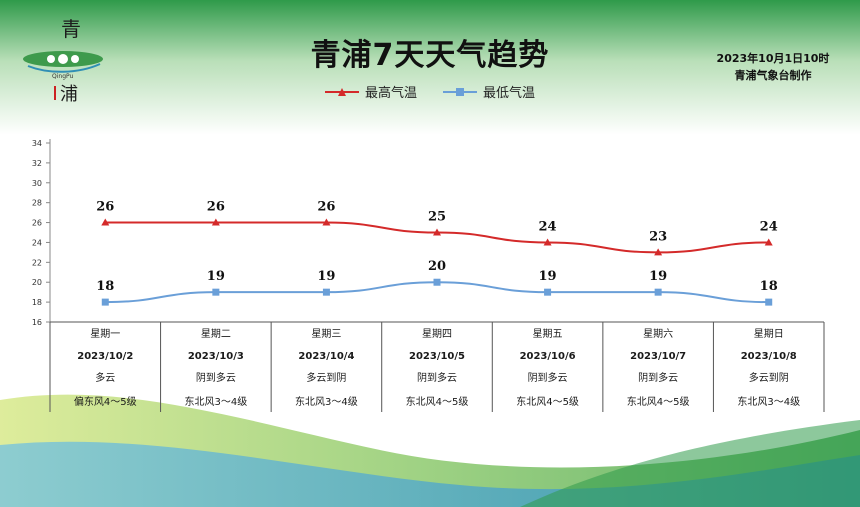 The height and width of the screenshot is (507, 860). Describe the element at coordinates (773, 75) in the screenshot. I see `publisher: 青浦气象台制作` at that location.